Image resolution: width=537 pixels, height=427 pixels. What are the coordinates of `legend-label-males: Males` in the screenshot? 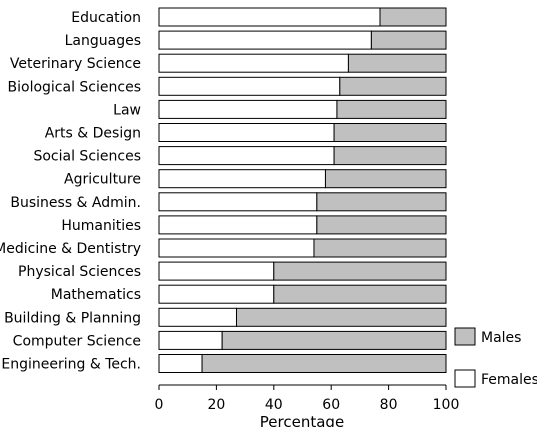 It's located at (501, 338).